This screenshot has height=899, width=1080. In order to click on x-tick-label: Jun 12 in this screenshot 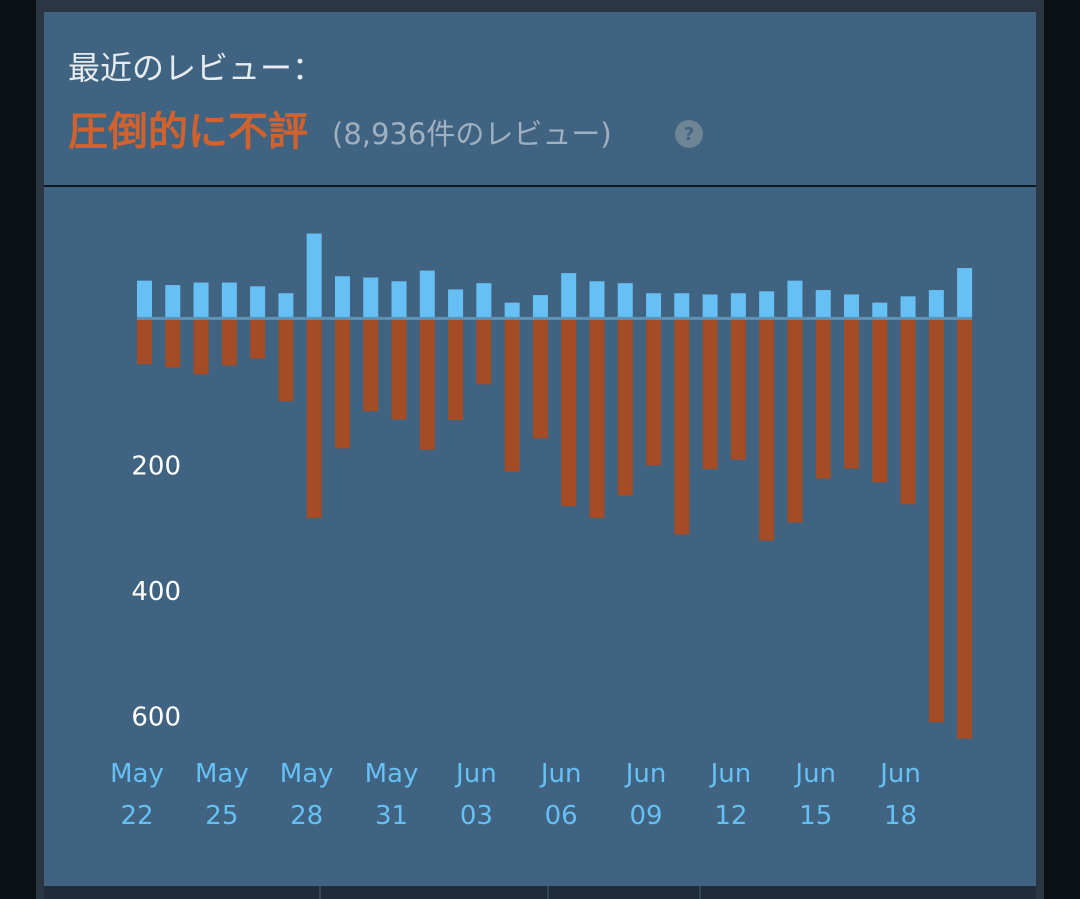, I will do `click(730, 795)`.